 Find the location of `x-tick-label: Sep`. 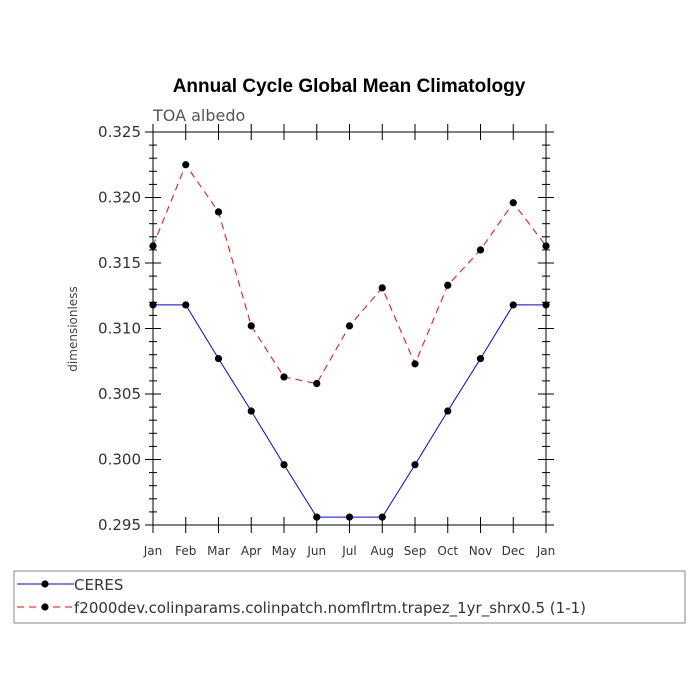

x-tick-label: Sep is located at coordinates (415, 551).